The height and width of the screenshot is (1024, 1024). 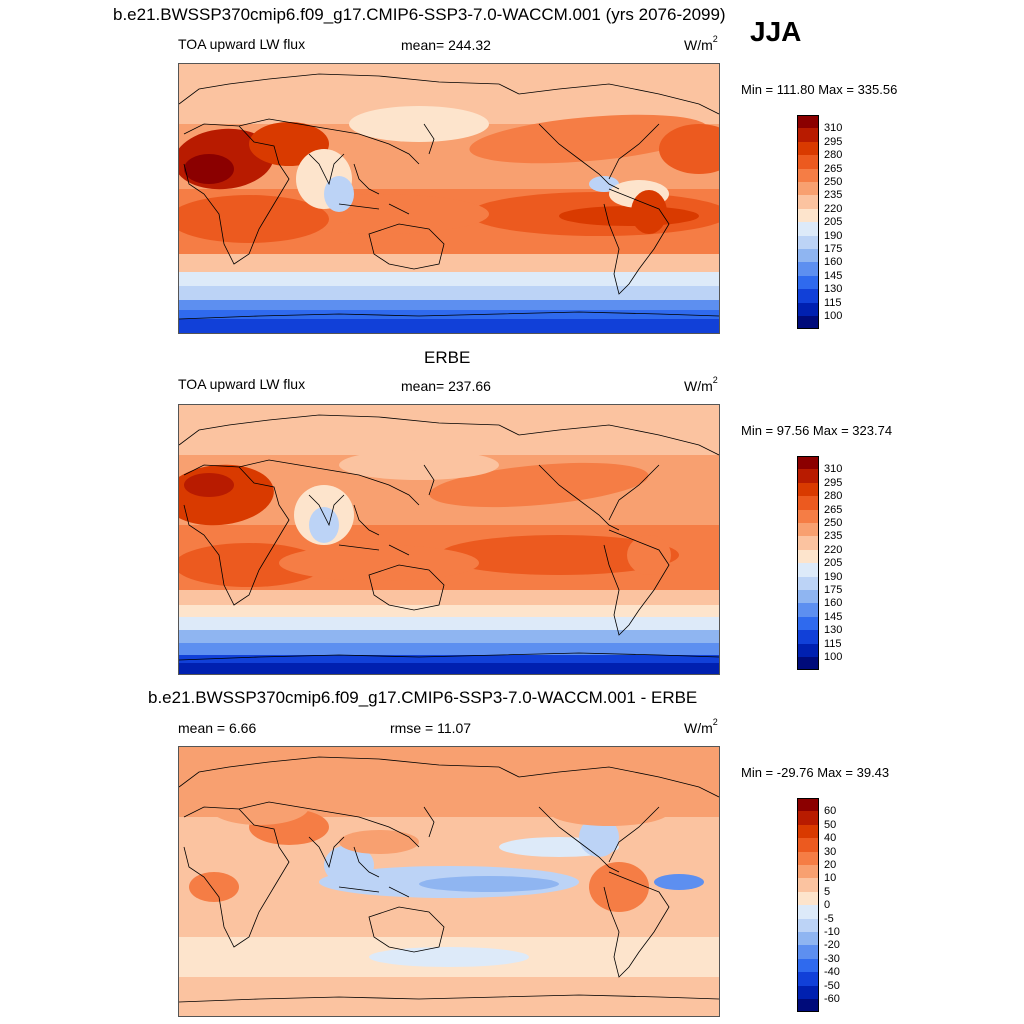 I want to click on panel3-minmax: Min = -29.76 Max = 39.43, so click(x=815, y=772).